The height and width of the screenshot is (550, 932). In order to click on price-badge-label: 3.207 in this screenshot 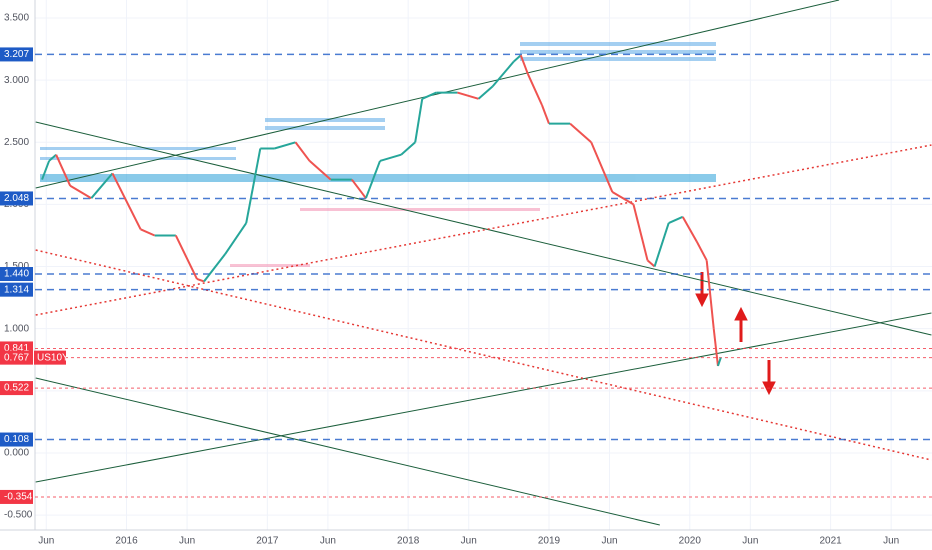, I will do `click(16, 54)`.